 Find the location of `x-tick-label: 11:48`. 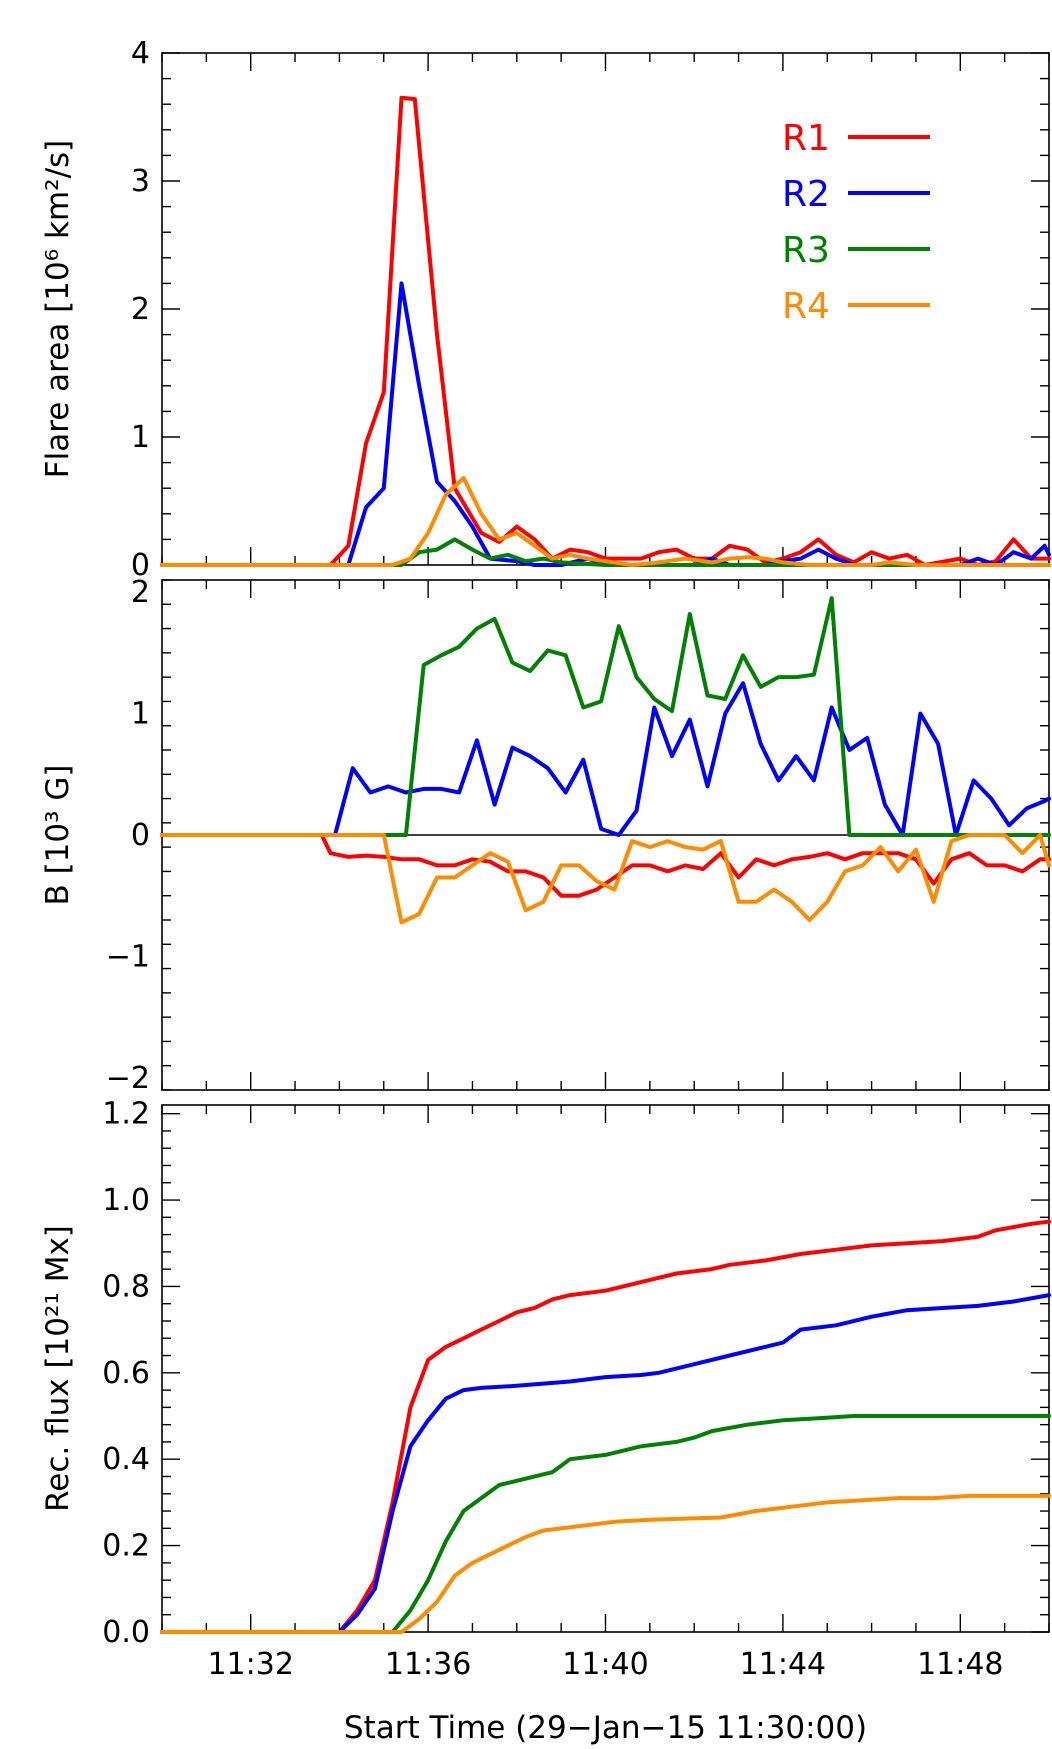

x-tick-label: 11:48 is located at coordinates (960, 1664).